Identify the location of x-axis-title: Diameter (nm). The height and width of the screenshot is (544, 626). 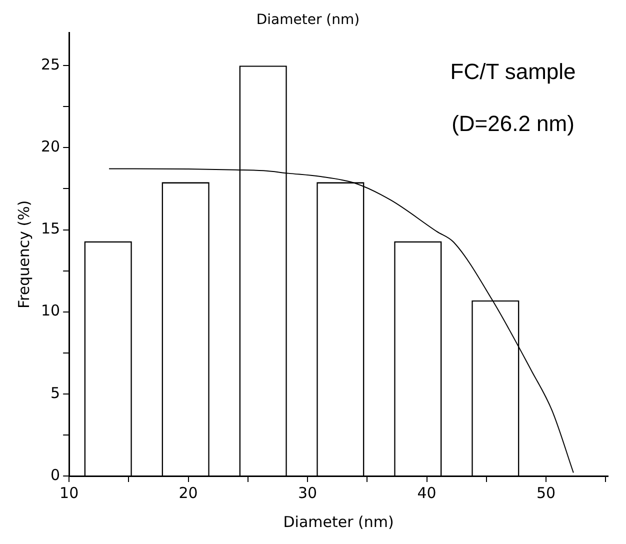
(338, 521).